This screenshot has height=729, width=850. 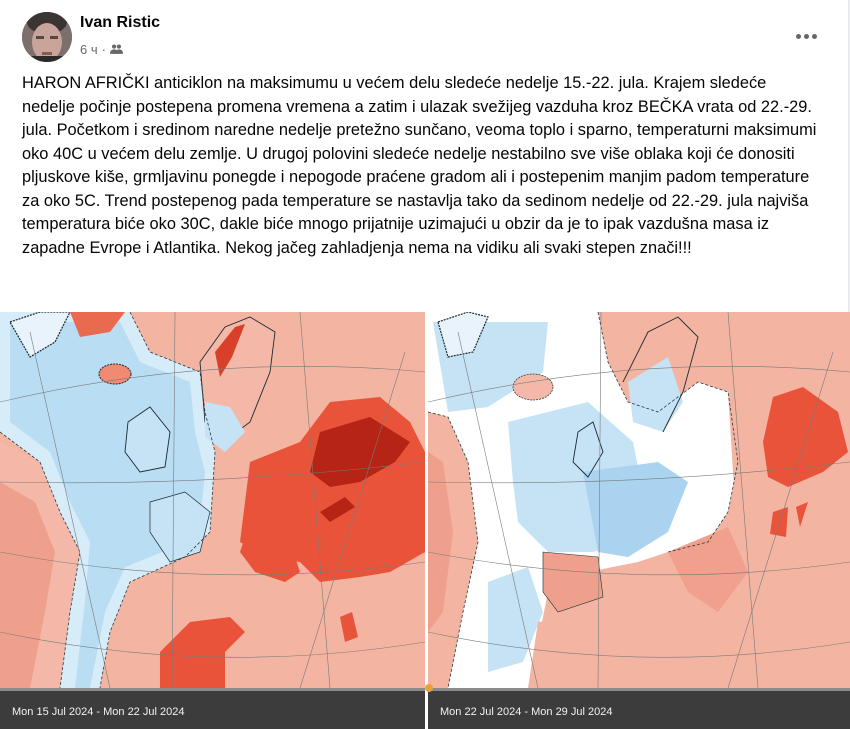 What do you see at coordinates (98, 712) in the screenshot?
I see `map-date-range: Mon 15 Jul 2024 - Mon 22 Jul 2024` at bounding box center [98, 712].